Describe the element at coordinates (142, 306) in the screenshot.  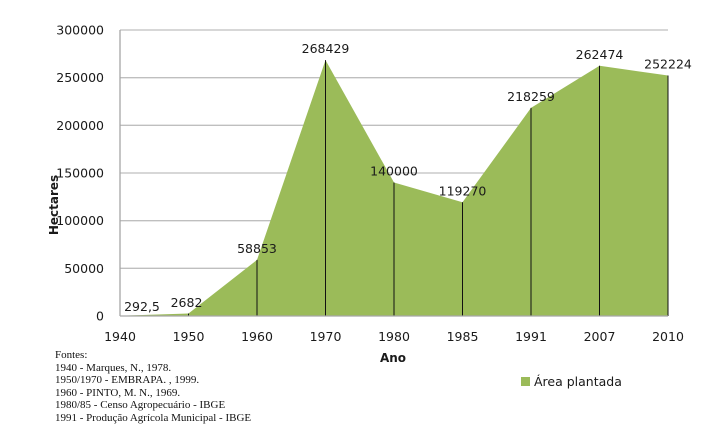
I see `data-label: 292,5` at that location.